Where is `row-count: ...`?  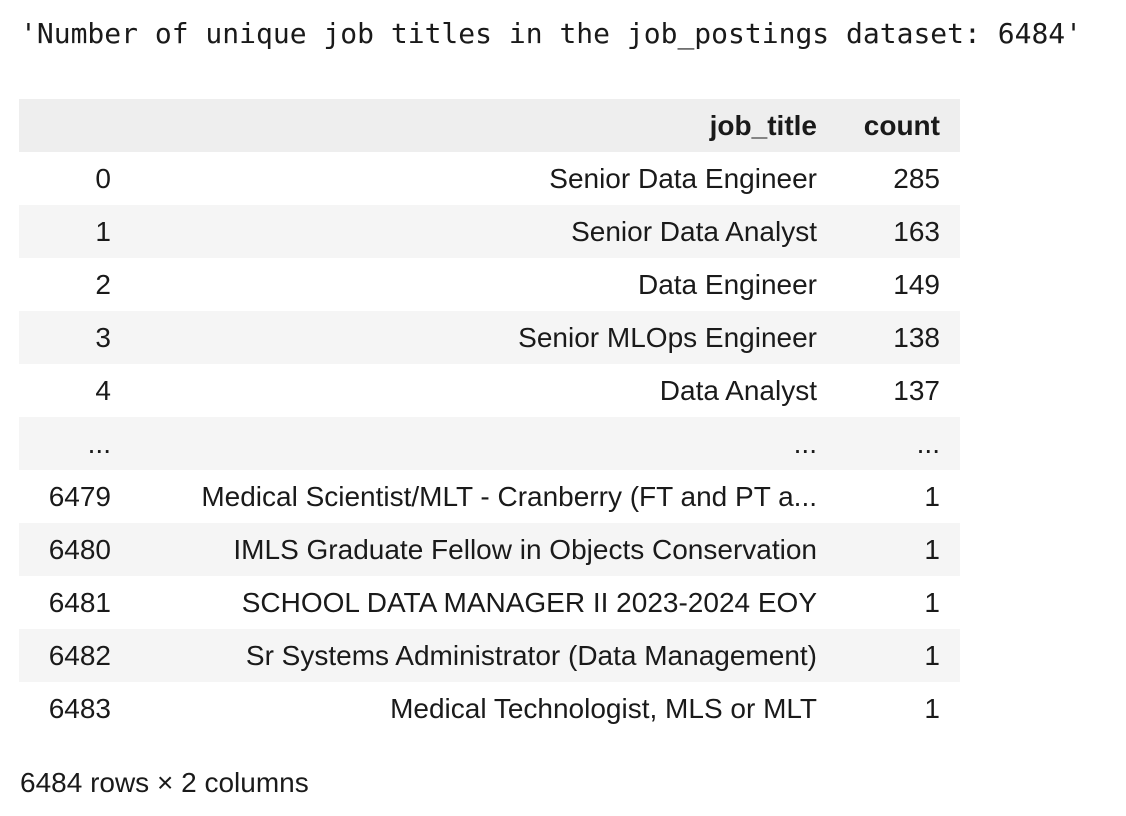 row-count: ... is located at coordinates (928, 443).